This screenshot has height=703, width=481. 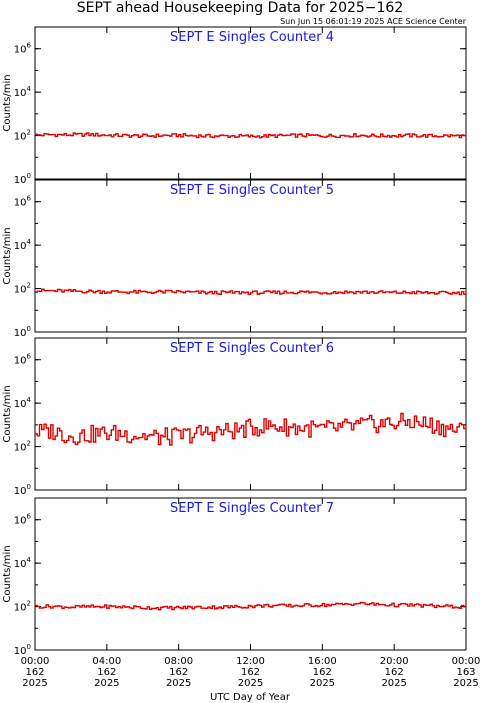 I want to click on x-tick-time: 12:00, so click(x=250, y=661).